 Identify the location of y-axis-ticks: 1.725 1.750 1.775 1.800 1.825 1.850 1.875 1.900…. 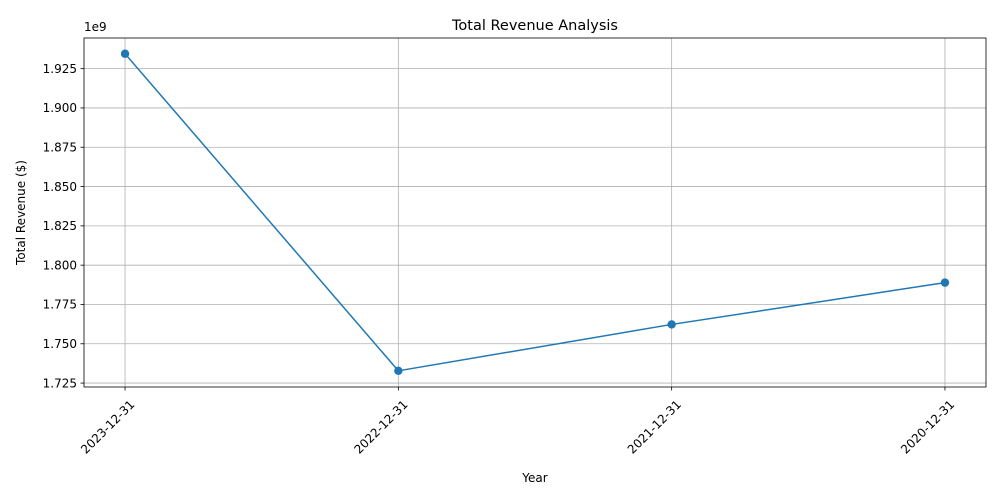
(63, 226).